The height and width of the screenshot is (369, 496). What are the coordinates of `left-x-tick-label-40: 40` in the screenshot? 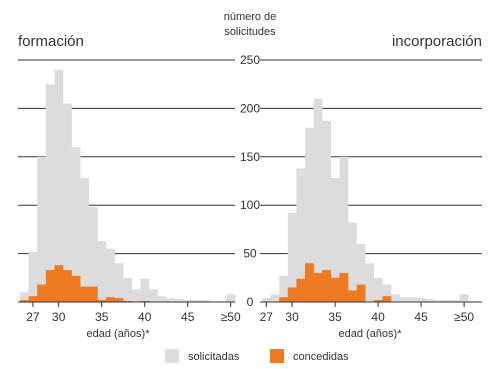 It's located at (145, 317).